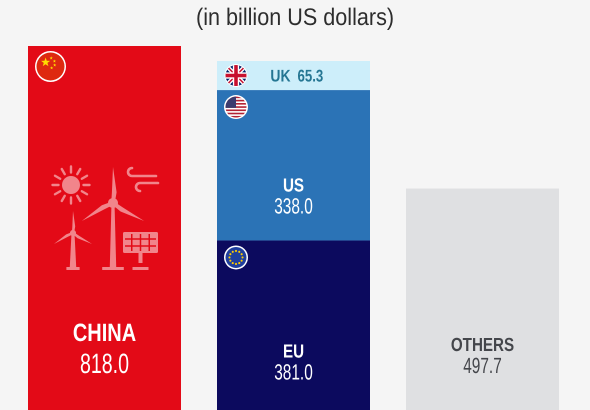  What do you see at coordinates (482, 366) in the screenshot?
I see `data-label: 497.7` at bounding box center [482, 366].